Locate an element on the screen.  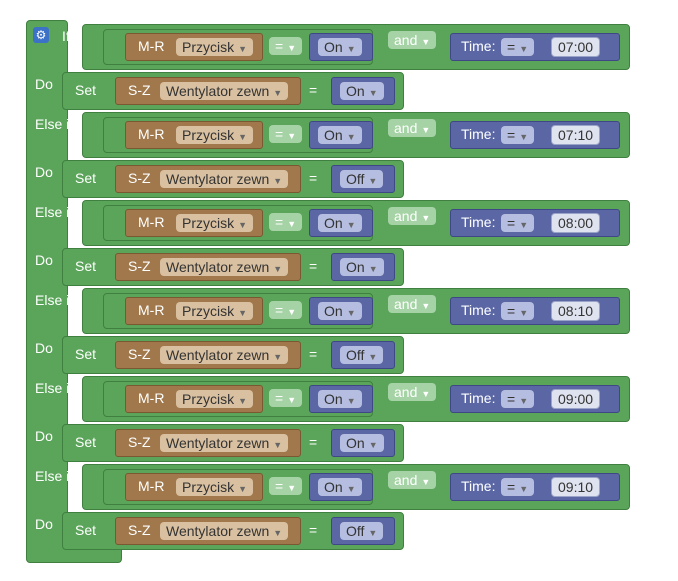
condition-row: M-R Przycisk ▼ = ▼ On ▼ and ▼ Time: = ▼ 07:00 is located at coordinates (356, 47).